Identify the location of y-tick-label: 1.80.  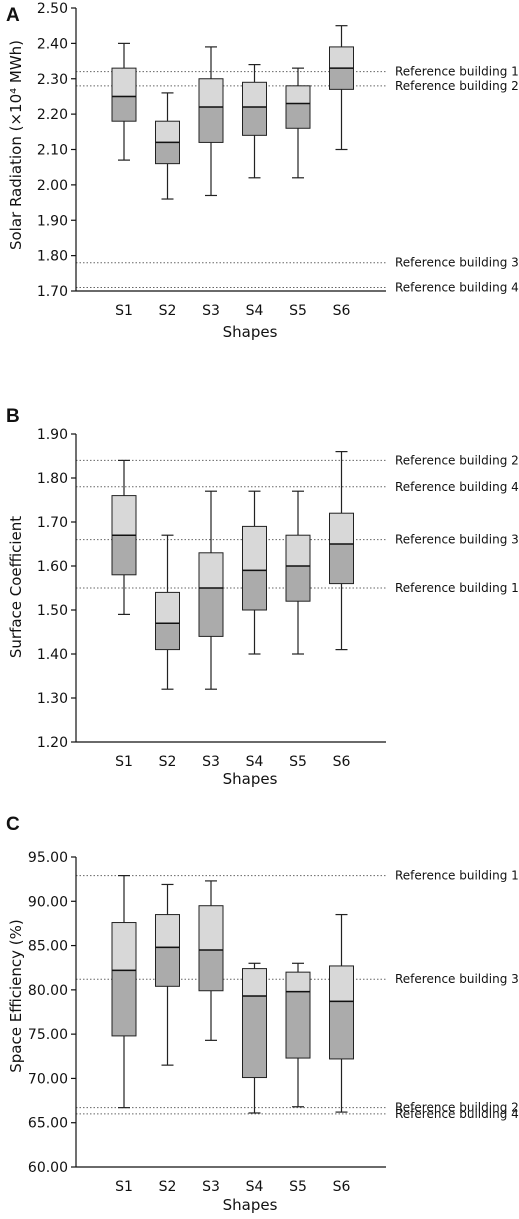
(52, 479).